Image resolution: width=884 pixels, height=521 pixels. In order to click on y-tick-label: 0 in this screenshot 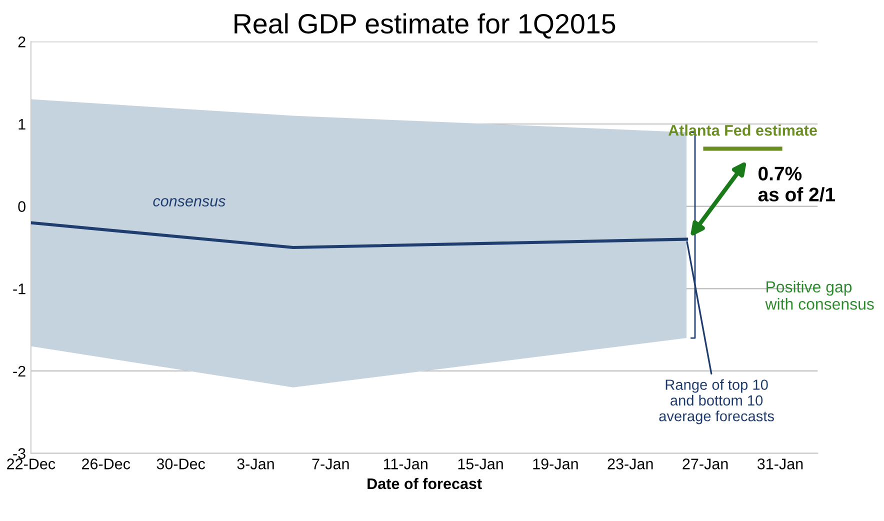, I will do `click(22, 206)`.